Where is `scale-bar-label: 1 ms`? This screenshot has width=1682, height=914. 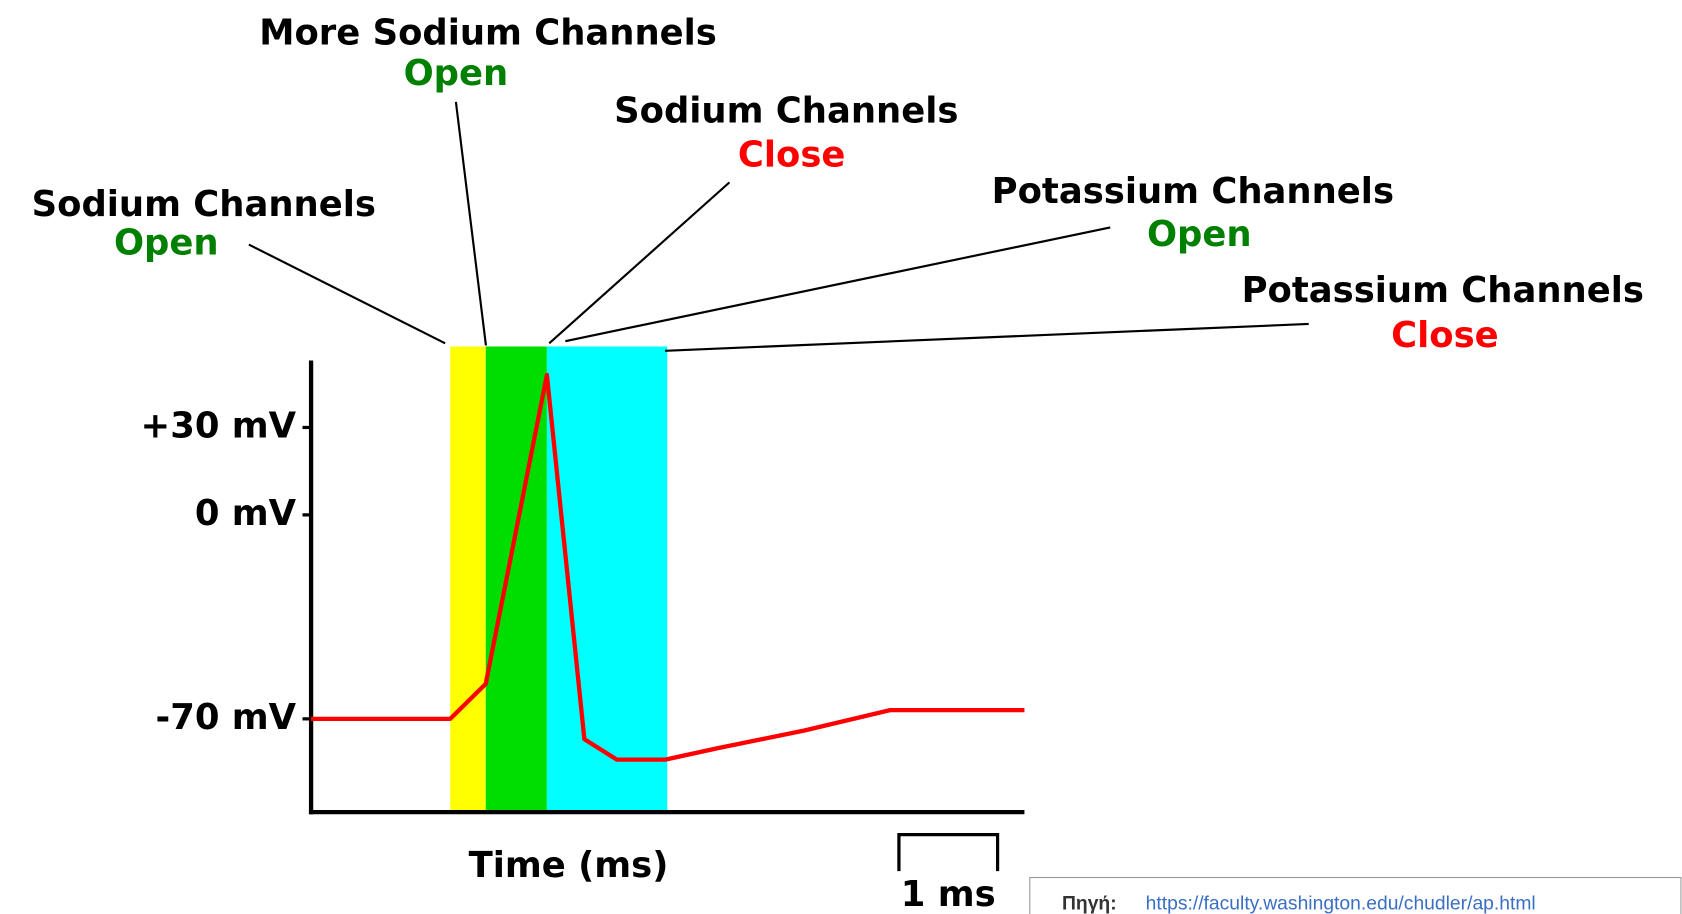
scale-bar-label: 1 ms is located at coordinates (948, 894).